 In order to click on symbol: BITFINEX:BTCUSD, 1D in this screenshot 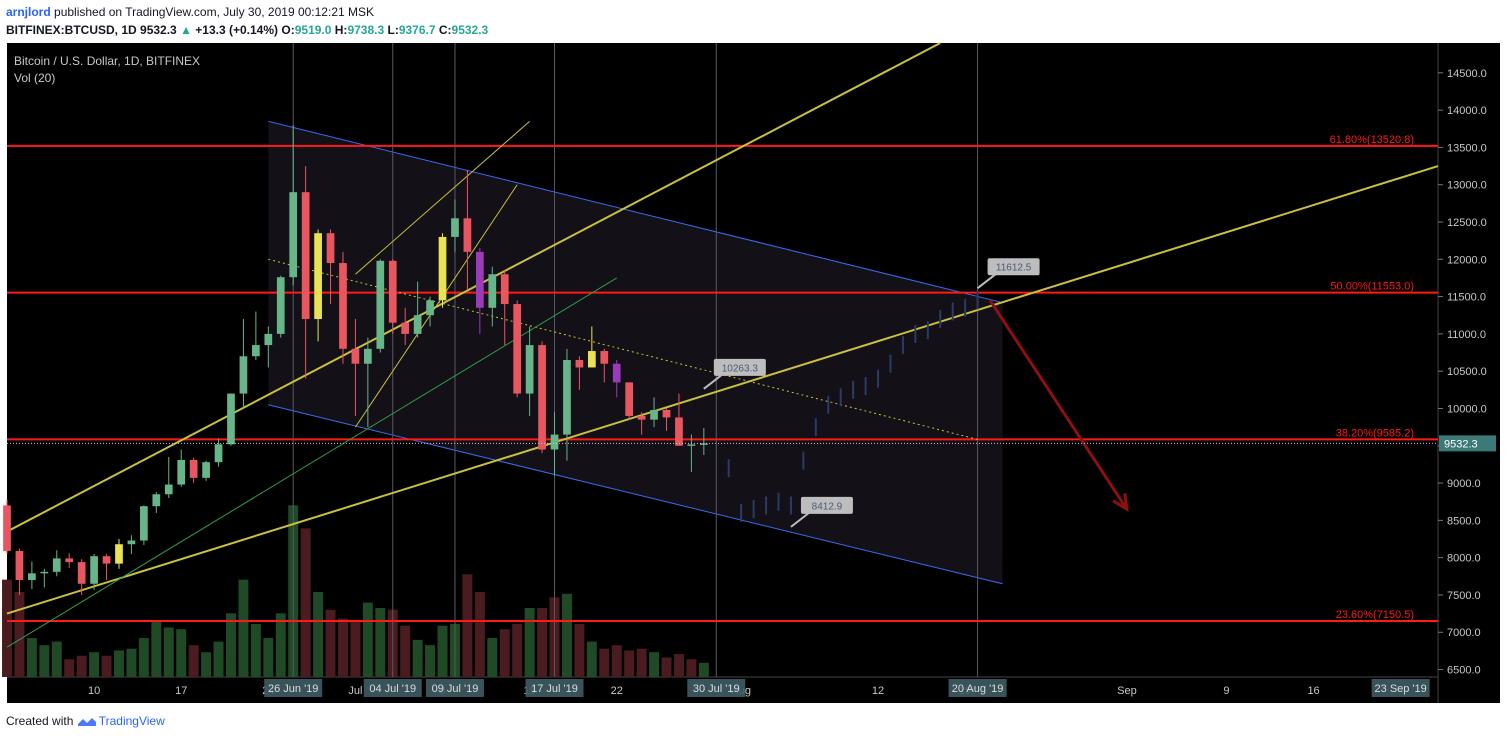, I will do `click(71, 30)`.